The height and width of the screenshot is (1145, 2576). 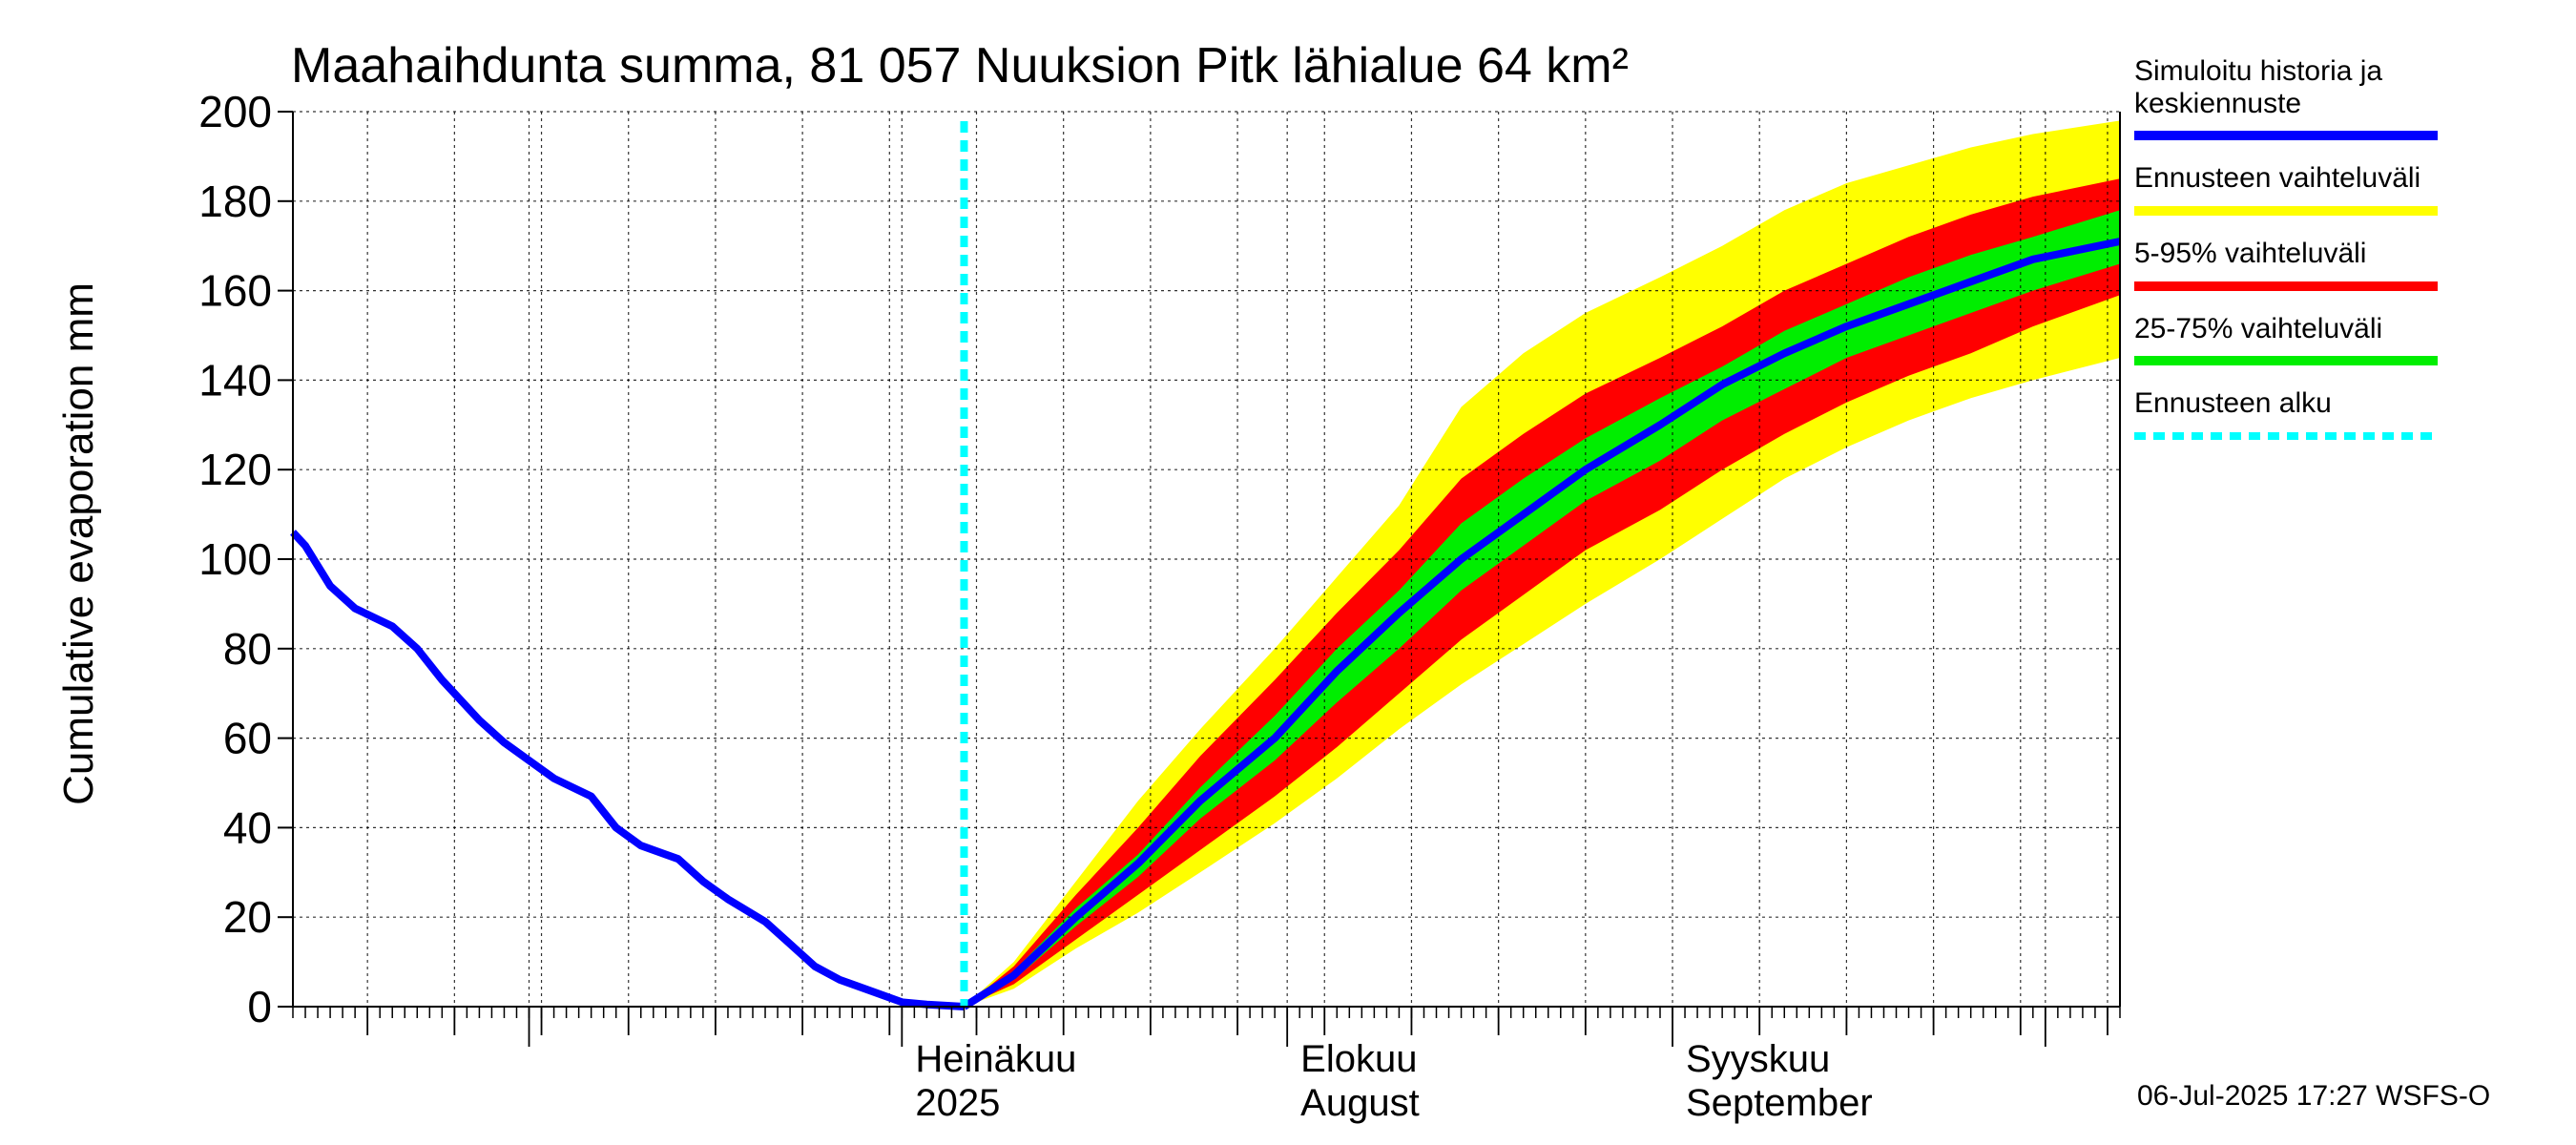 I want to click on y-axis-label: Cumulative evaporation mm, so click(x=78, y=544).